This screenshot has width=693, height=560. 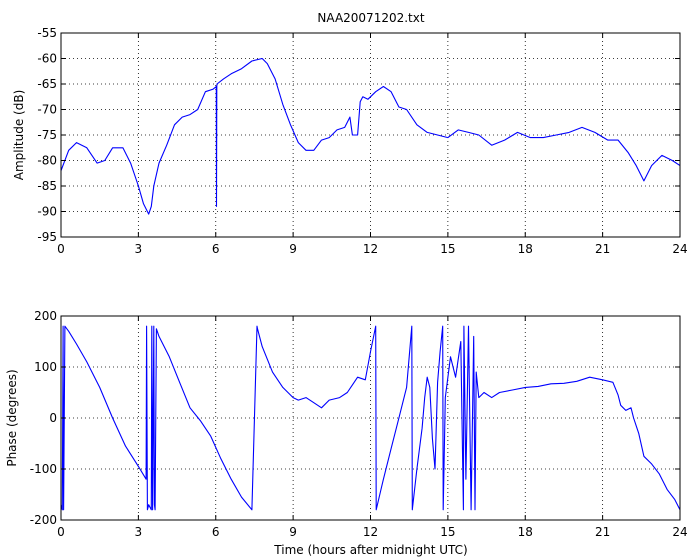 What do you see at coordinates (293, 249) in the screenshot?
I see `amplitude-x-tick-label: 9` at bounding box center [293, 249].